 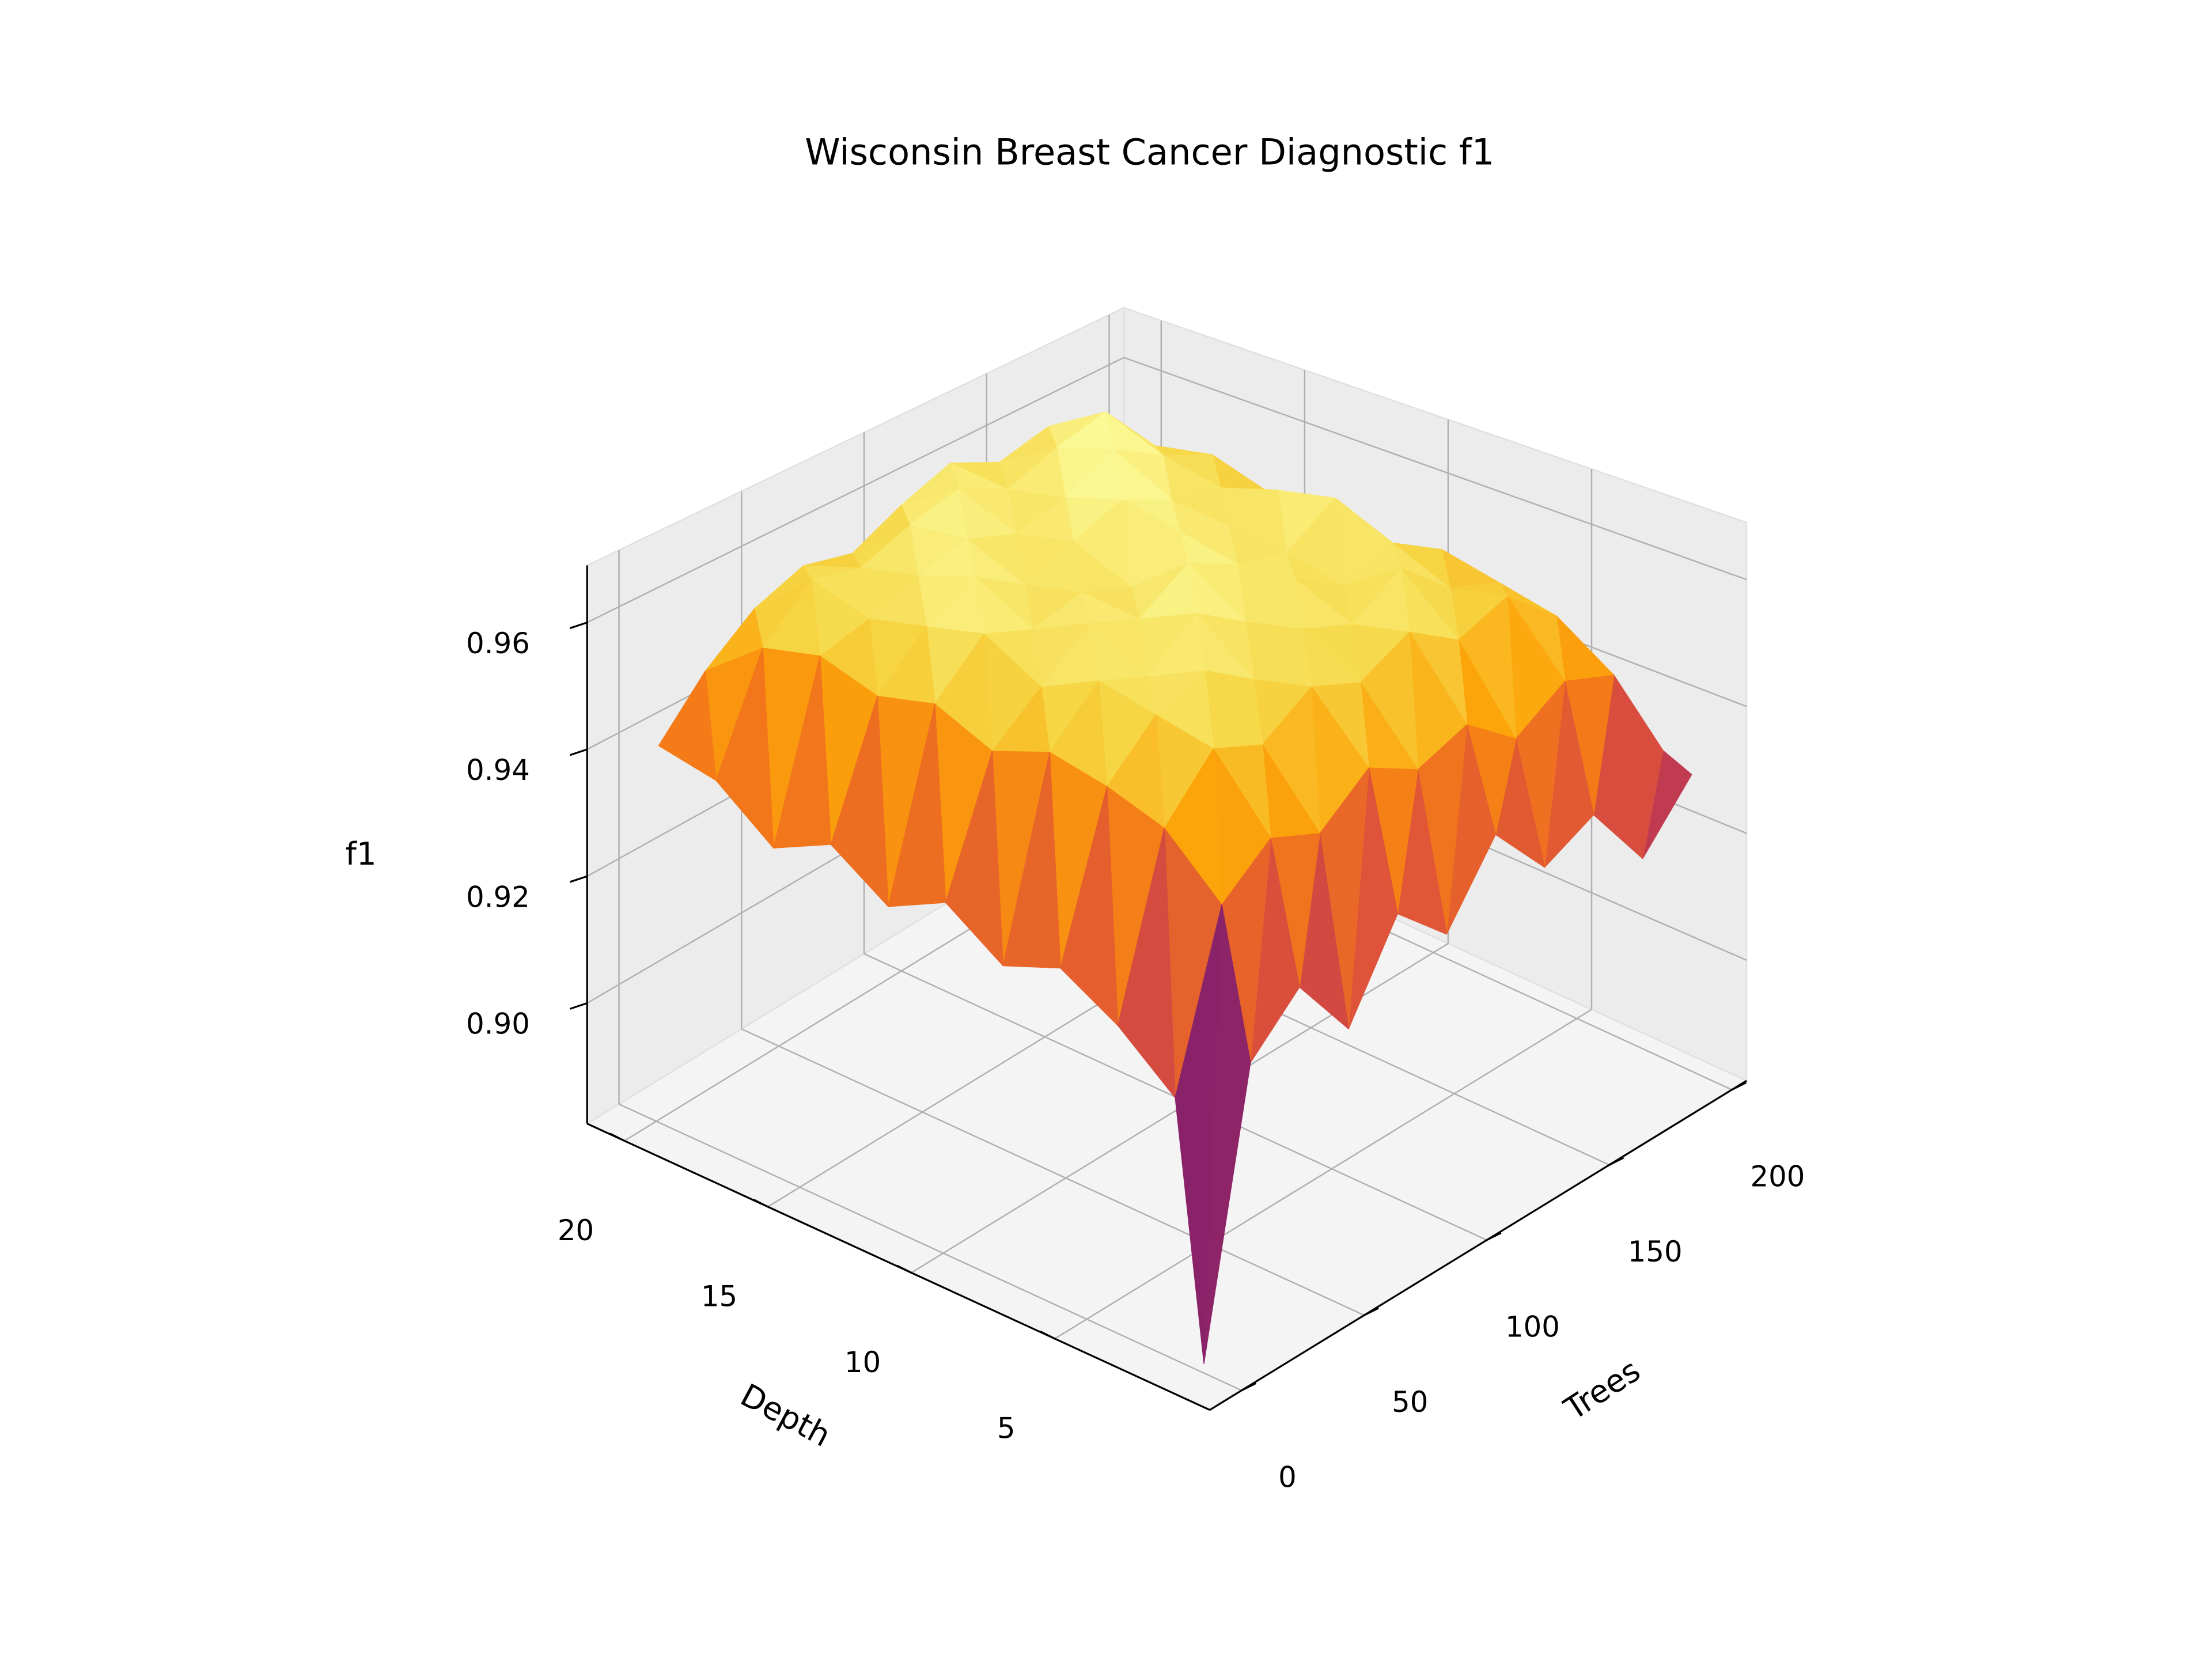 I want to click on x-tick-label: 0, so click(x=1287, y=1477).